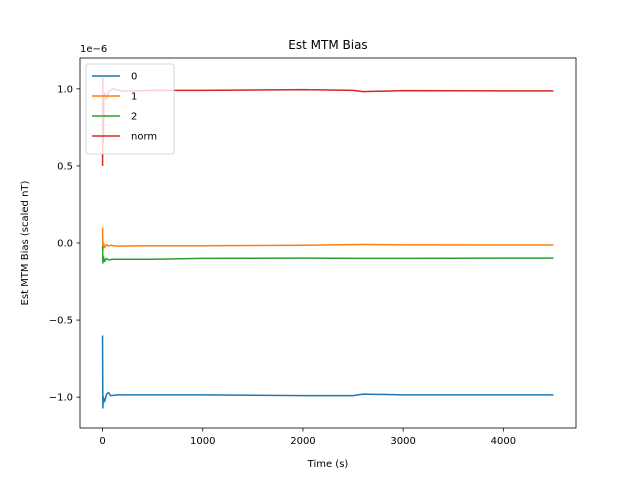 The image size is (640, 480). What do you see at coordinates (61, 398) in the screenshot?
I see `y-tick-label: −1.0` at bounding box center [61, 398].